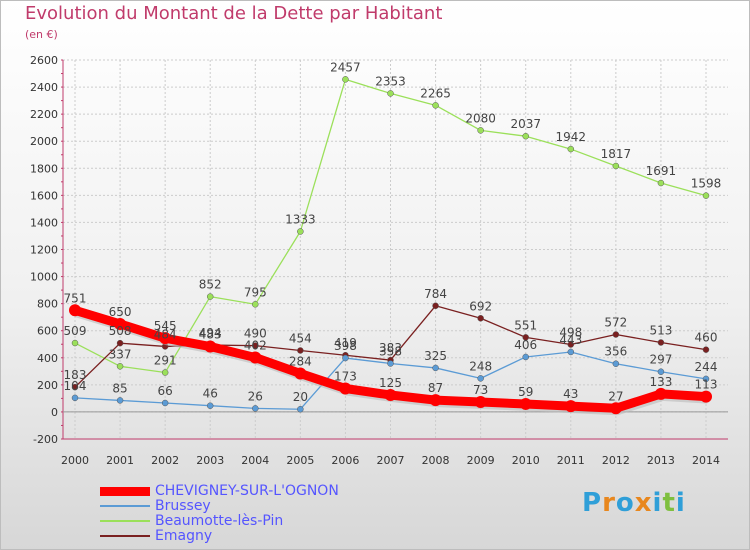  What do you see at coordinates (47, 358) in the screenshot?
I see `y-tick-label: 400` at bounding box center [47, 358].